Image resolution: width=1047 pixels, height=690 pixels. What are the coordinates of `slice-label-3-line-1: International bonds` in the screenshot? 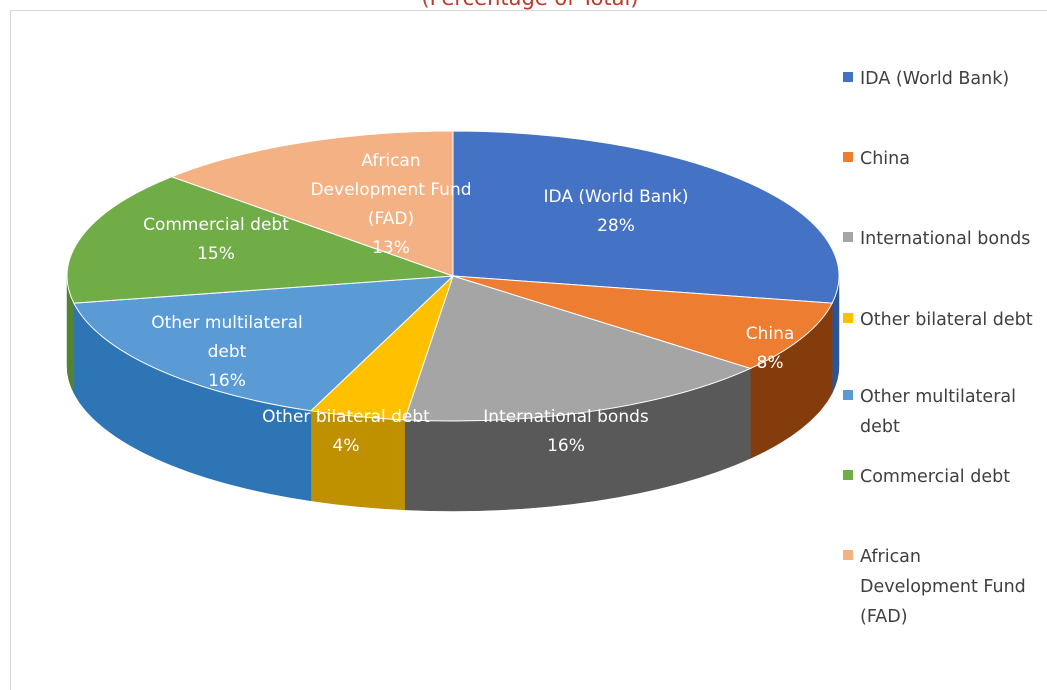 It's located at (566, 417).